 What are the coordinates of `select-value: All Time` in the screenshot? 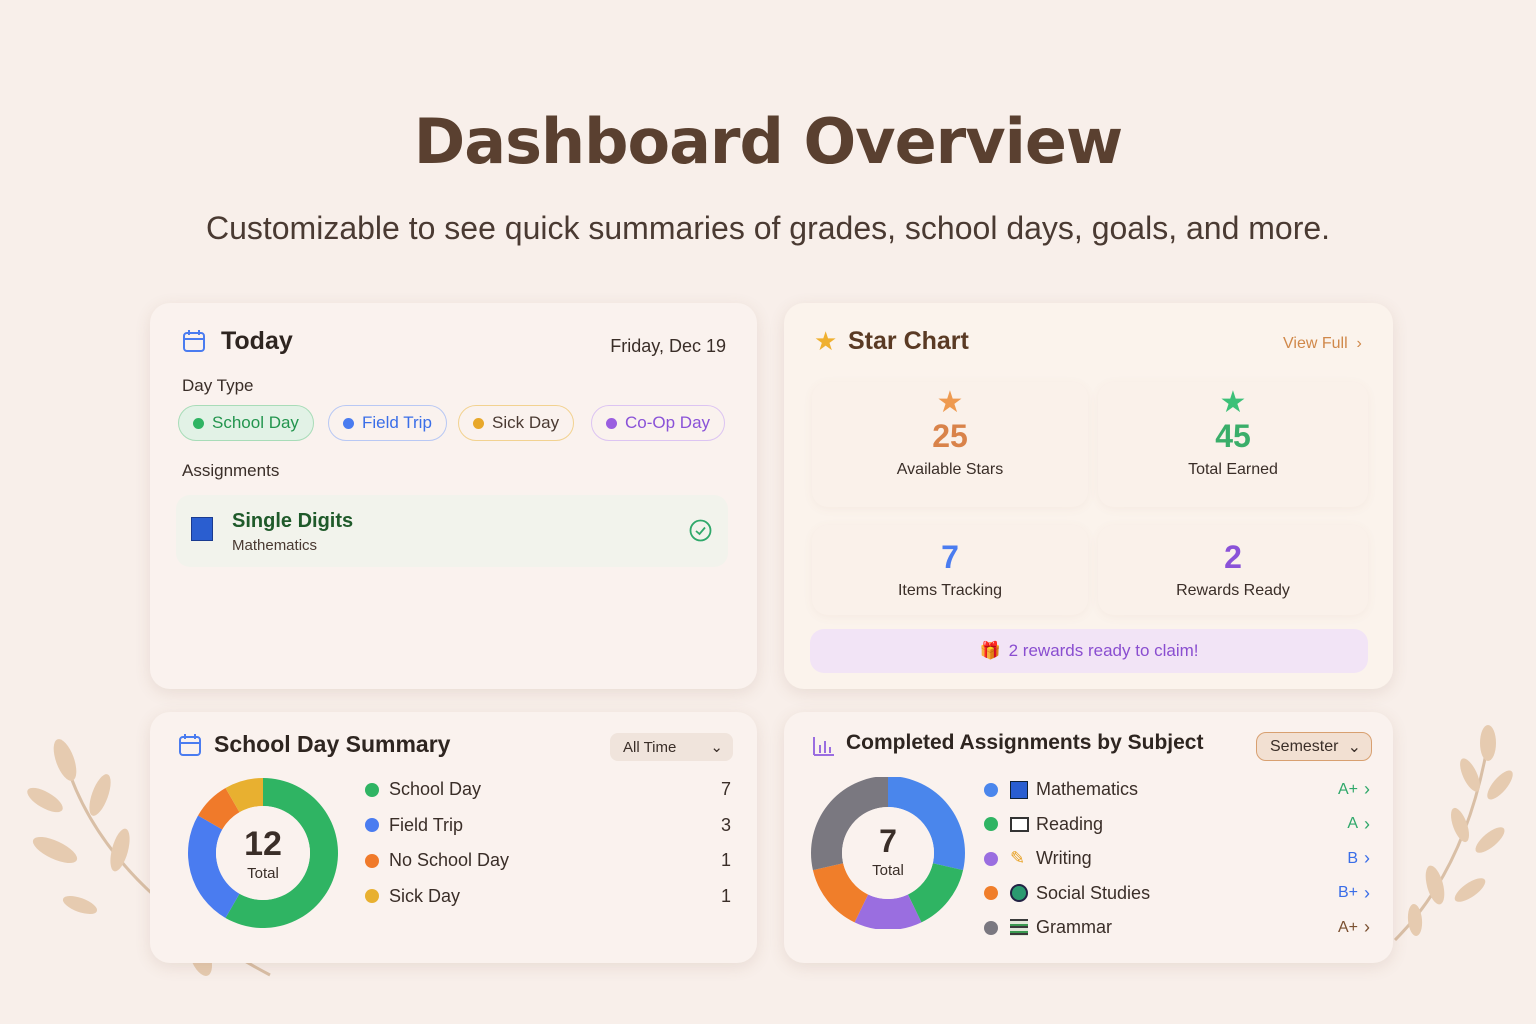 It's located at (650, 747).